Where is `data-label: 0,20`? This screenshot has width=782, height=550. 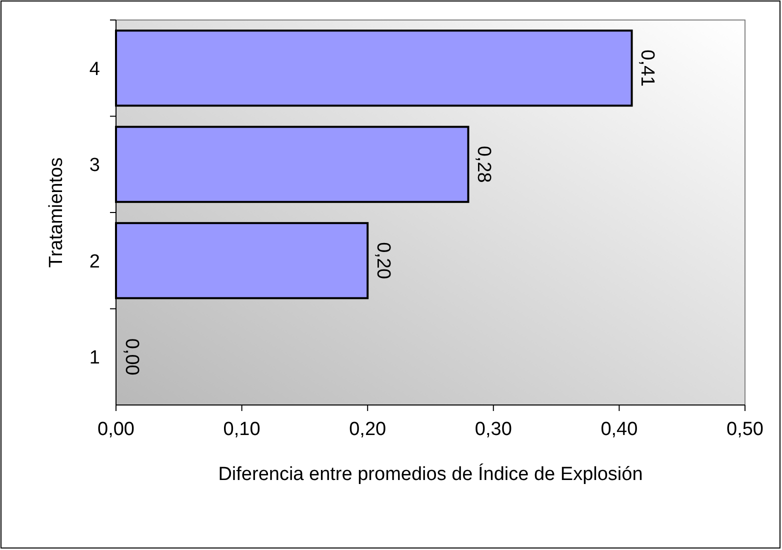
data-label: 0,20 is located at coordinates (383, 261).